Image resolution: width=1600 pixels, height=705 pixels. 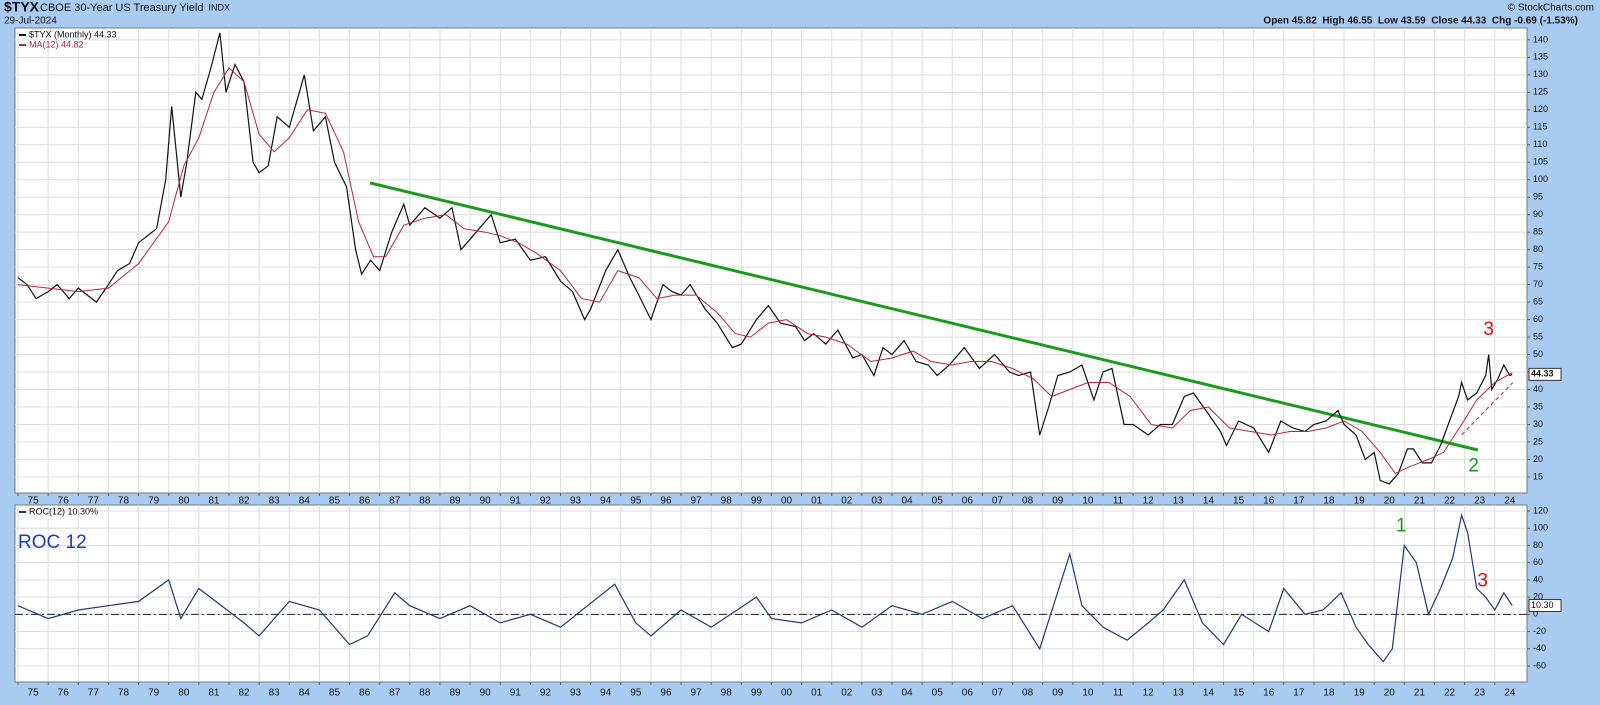 What do you see at coordinates (335, 501) in the screenshot?
I see `x-tick-label: 85` at bounding box center [335, 501].